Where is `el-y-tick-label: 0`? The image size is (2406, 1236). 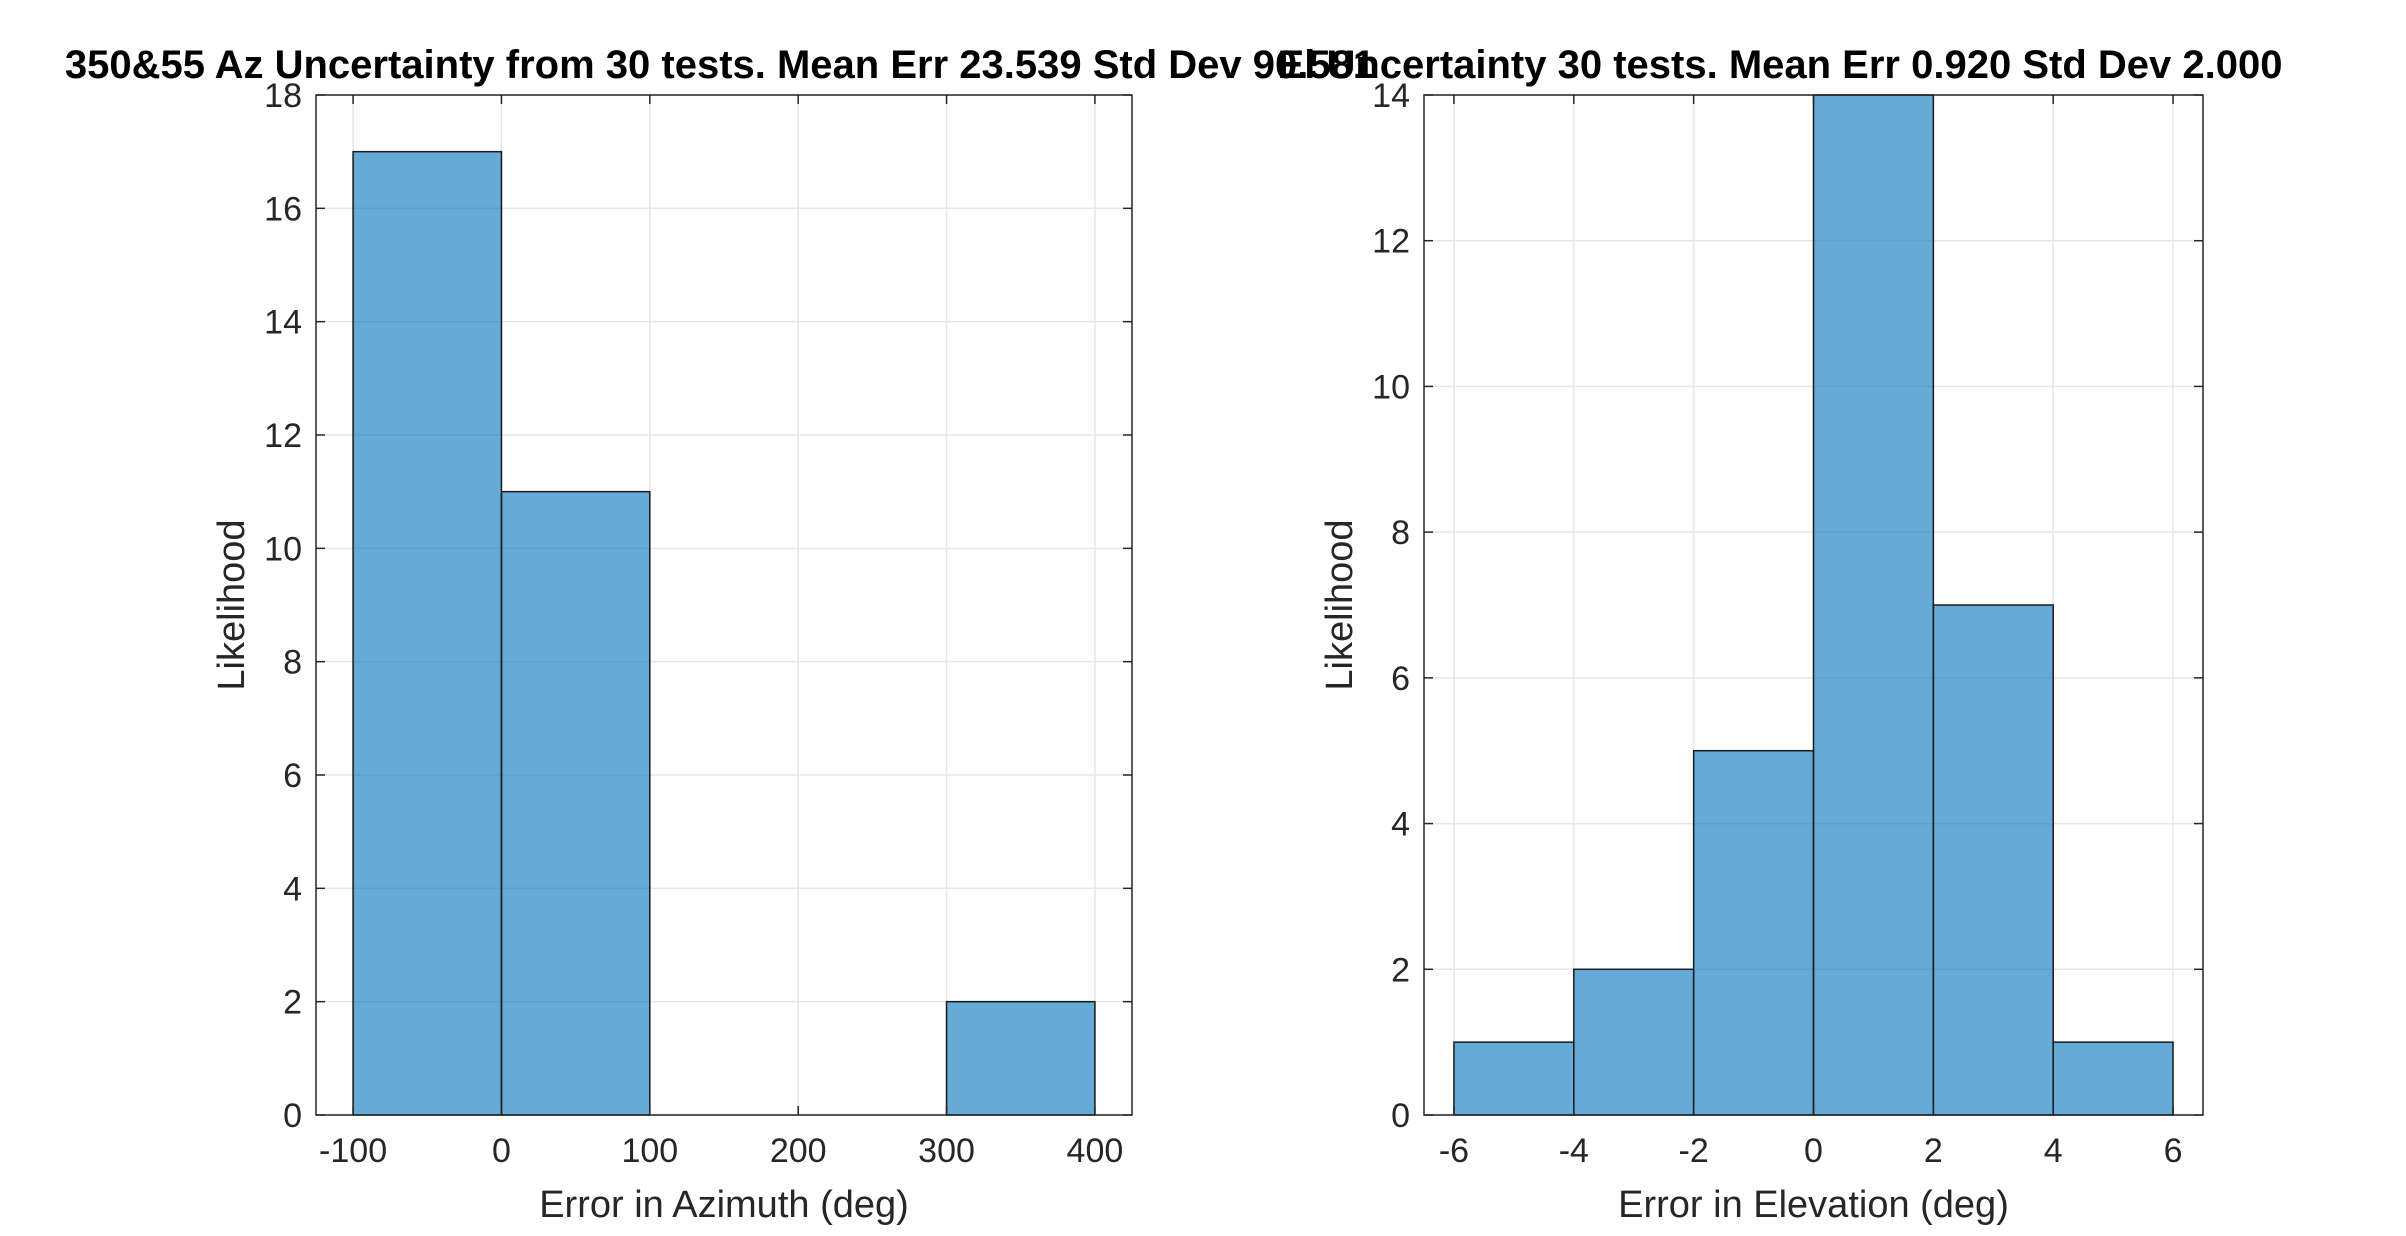
el-y-tick-label: 0 is located at coordinates (1400, 1116).